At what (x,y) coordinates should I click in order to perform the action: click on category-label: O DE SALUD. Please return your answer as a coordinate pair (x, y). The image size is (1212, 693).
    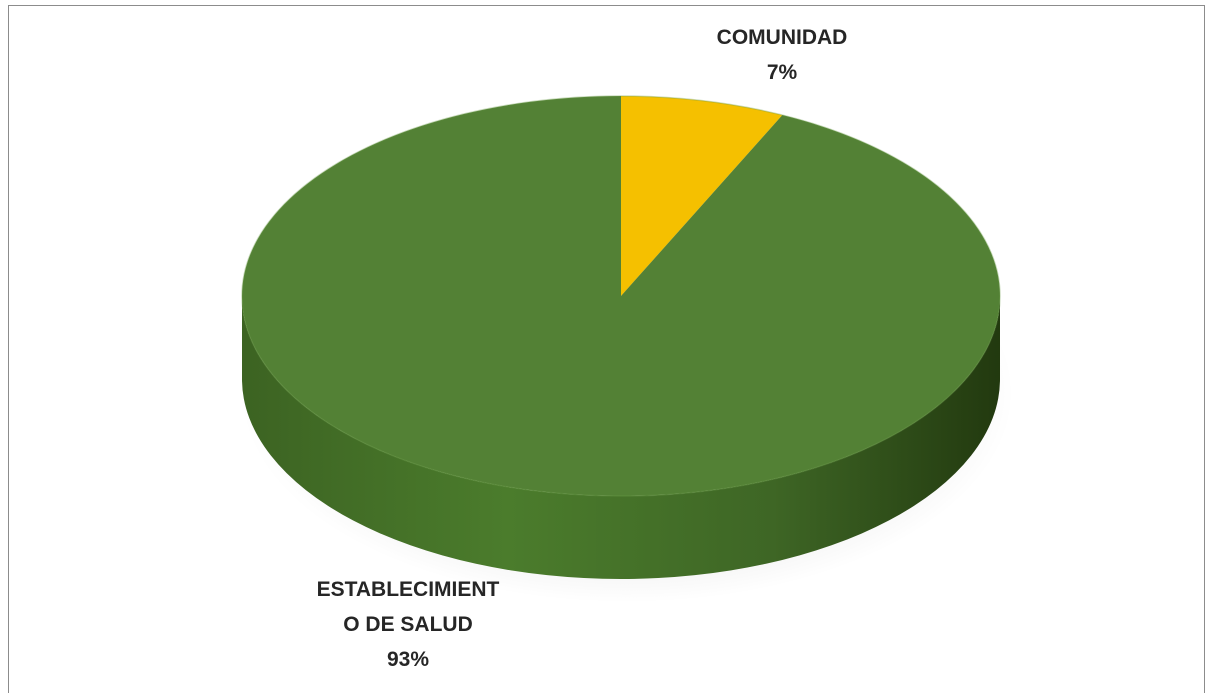
    Looking at the image, I should click on (408, 624).